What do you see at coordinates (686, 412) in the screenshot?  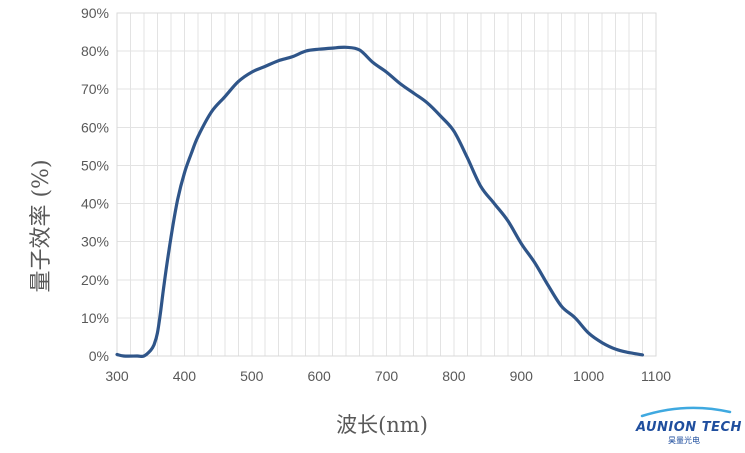 I see `logo-swoosh-icon` at bounding box center [686, 412].